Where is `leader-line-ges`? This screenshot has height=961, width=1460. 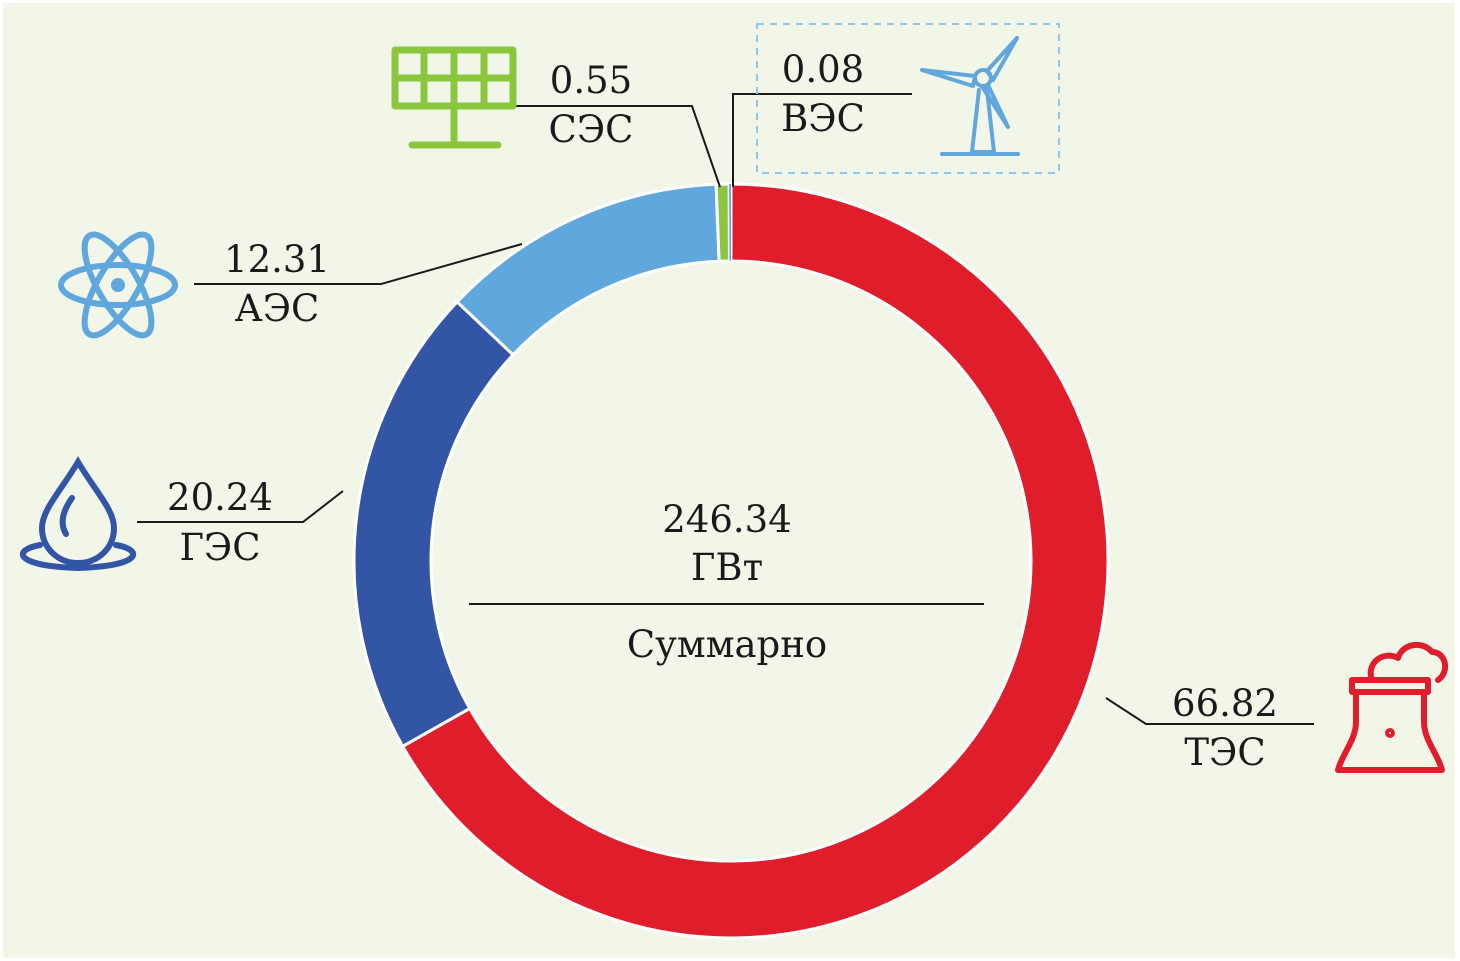
leader-line-ges is located at coordinates (240, 506).